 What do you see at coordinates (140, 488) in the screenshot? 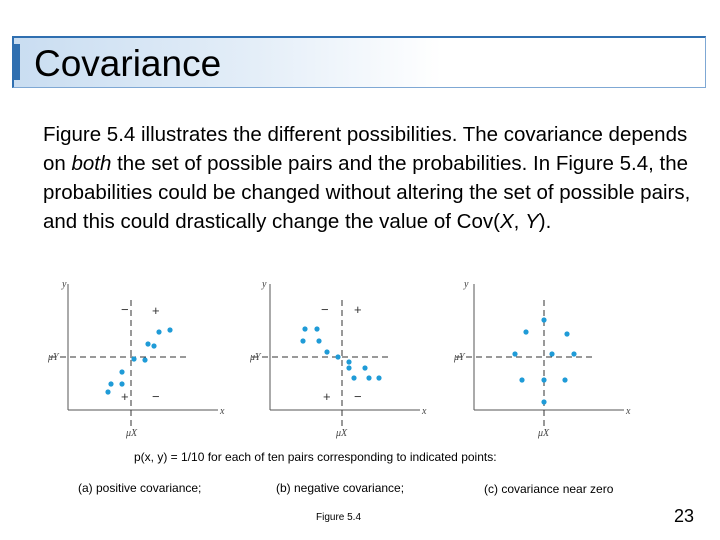
I see `caption-a: (a) positive covariance;` at bounding box center [140, 488].